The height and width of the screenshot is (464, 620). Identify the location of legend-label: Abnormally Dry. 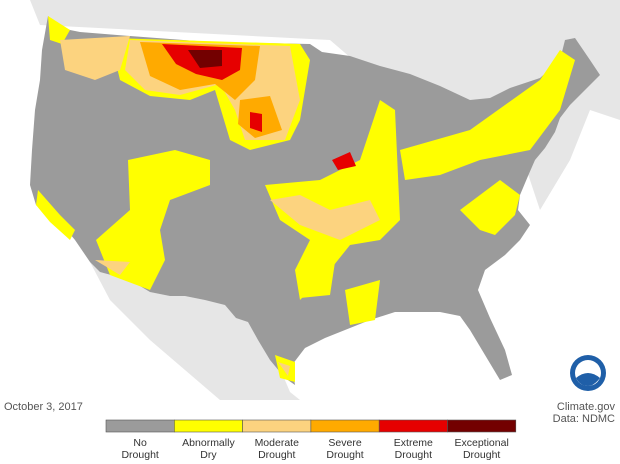
(208, 449).